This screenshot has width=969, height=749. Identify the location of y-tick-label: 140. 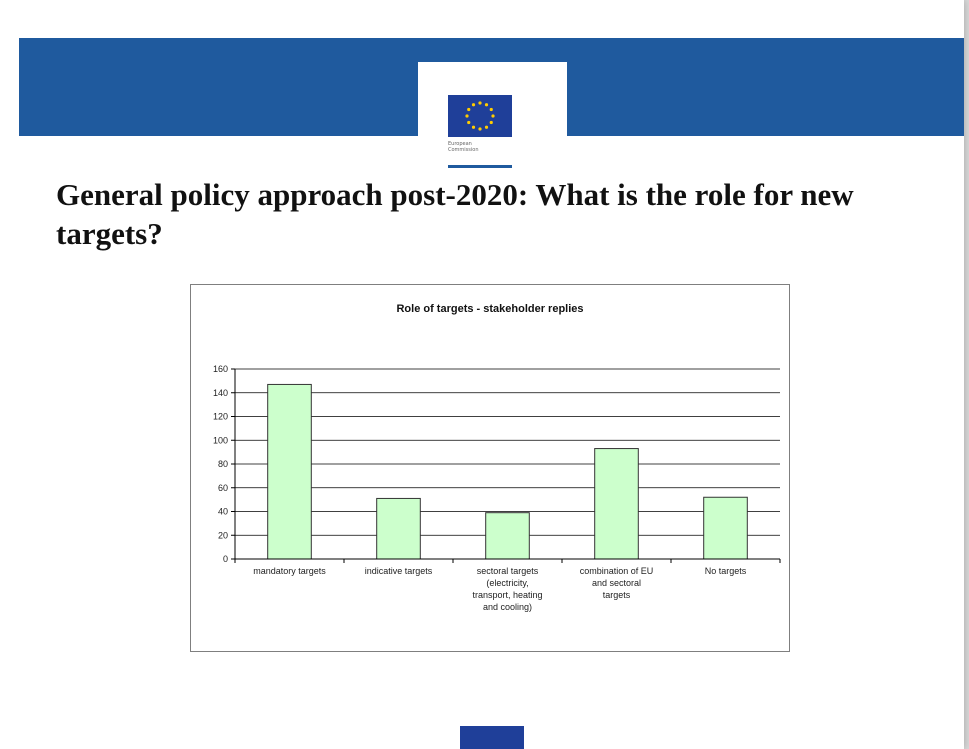
(220, 393).